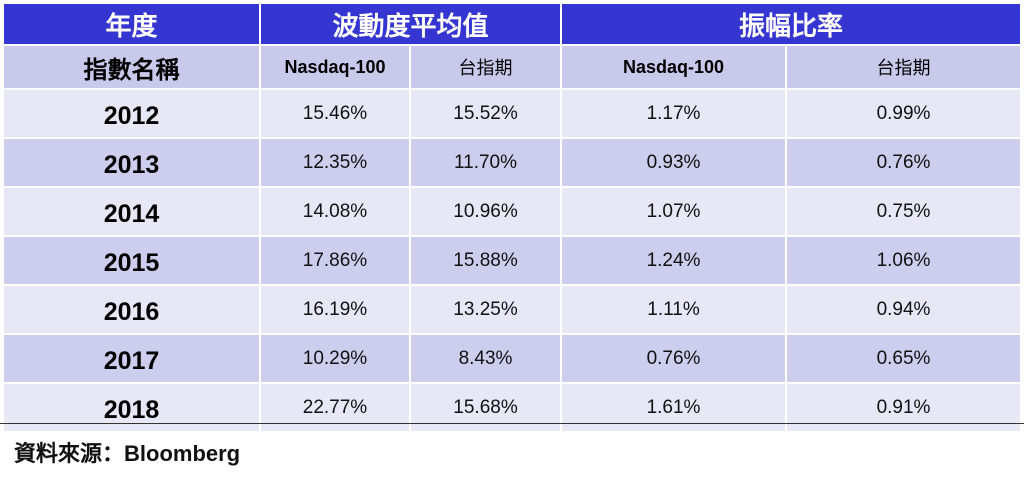 Image resolution: width=1024 pixels, height=479 pixels. I want to click on cell-vol-nasdaq: 14.08%, so click(335, 211).